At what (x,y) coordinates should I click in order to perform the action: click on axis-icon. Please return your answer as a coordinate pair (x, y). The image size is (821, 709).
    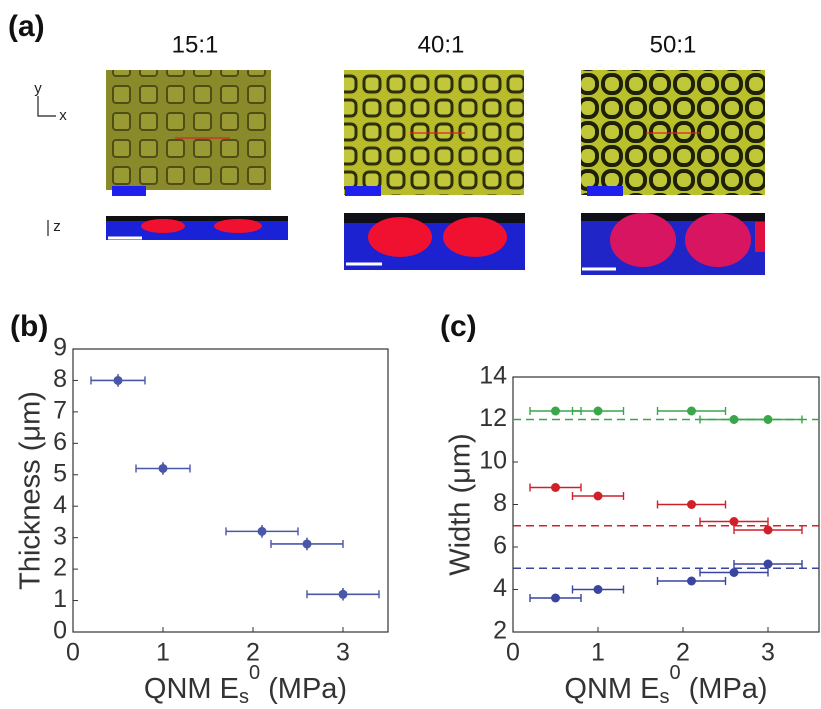
    Looking at the image, I should click on (46, 106).